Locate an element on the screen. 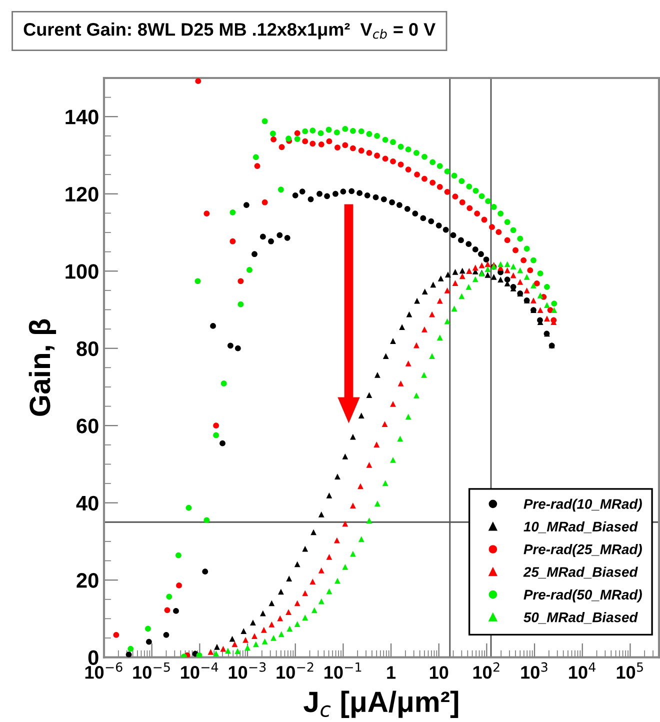 The height and width of the screenshot is (722, 660). legend-label: 25_MRad_Biased is located at coordinates (580, 572).